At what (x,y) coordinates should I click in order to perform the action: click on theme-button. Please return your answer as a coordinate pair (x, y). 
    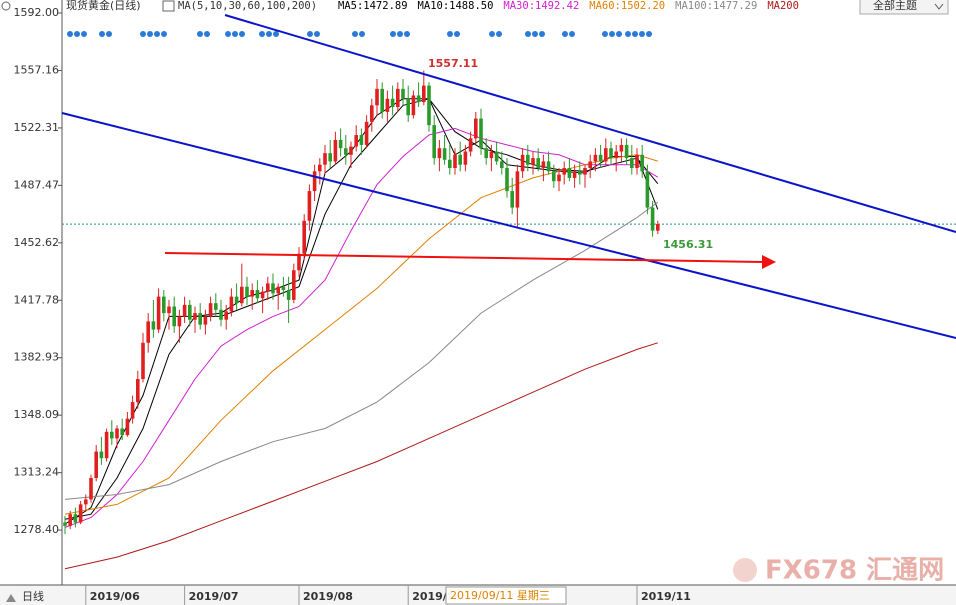
    Looking at the image, I should click on (904, 7).